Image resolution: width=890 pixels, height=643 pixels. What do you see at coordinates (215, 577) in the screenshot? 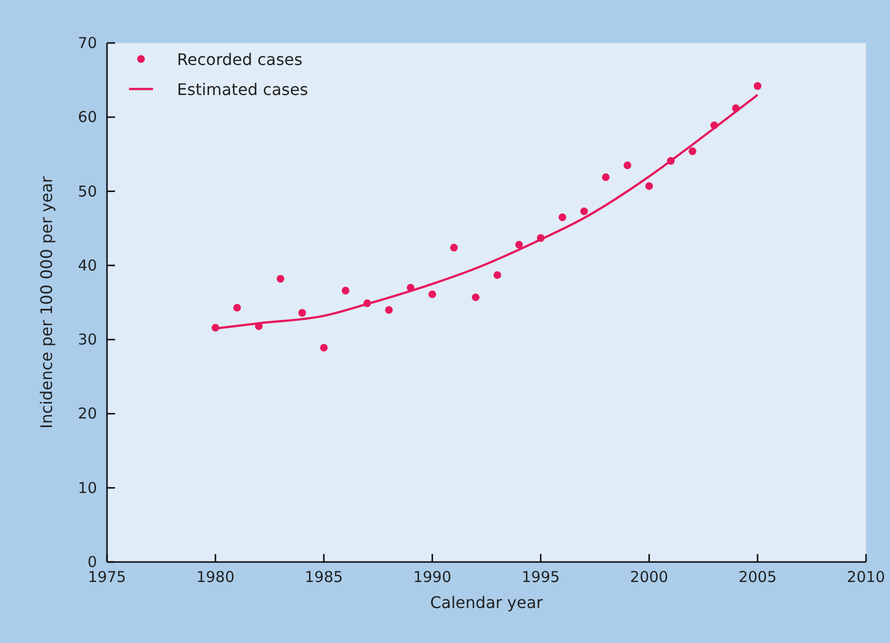
I see `x-tick-label: 1980` at bounding box center [215, 577].